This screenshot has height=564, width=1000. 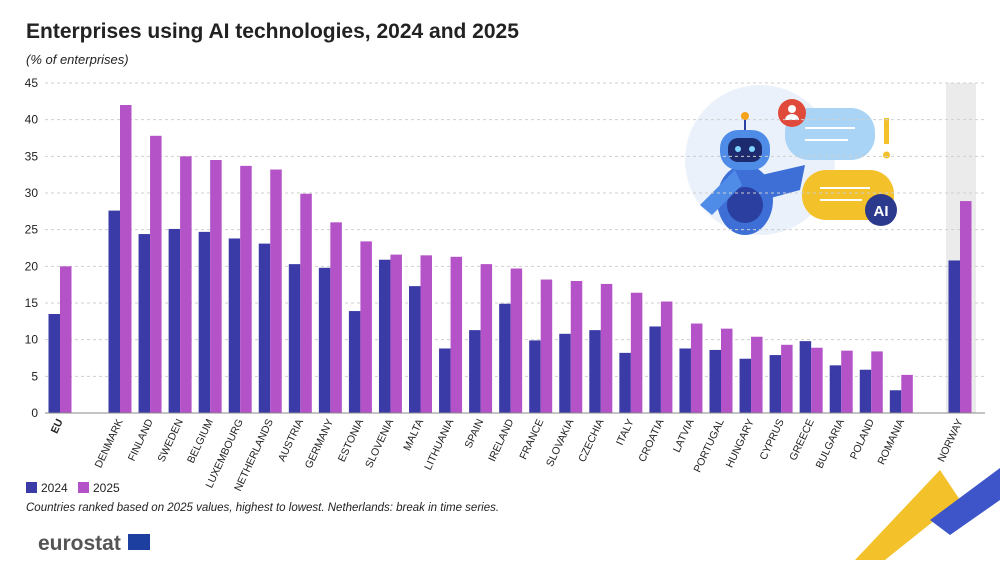 What do you see at coordinates (791, 160) in the screenshot?
I see `illustration: AI` at bounding box center [791, 160].